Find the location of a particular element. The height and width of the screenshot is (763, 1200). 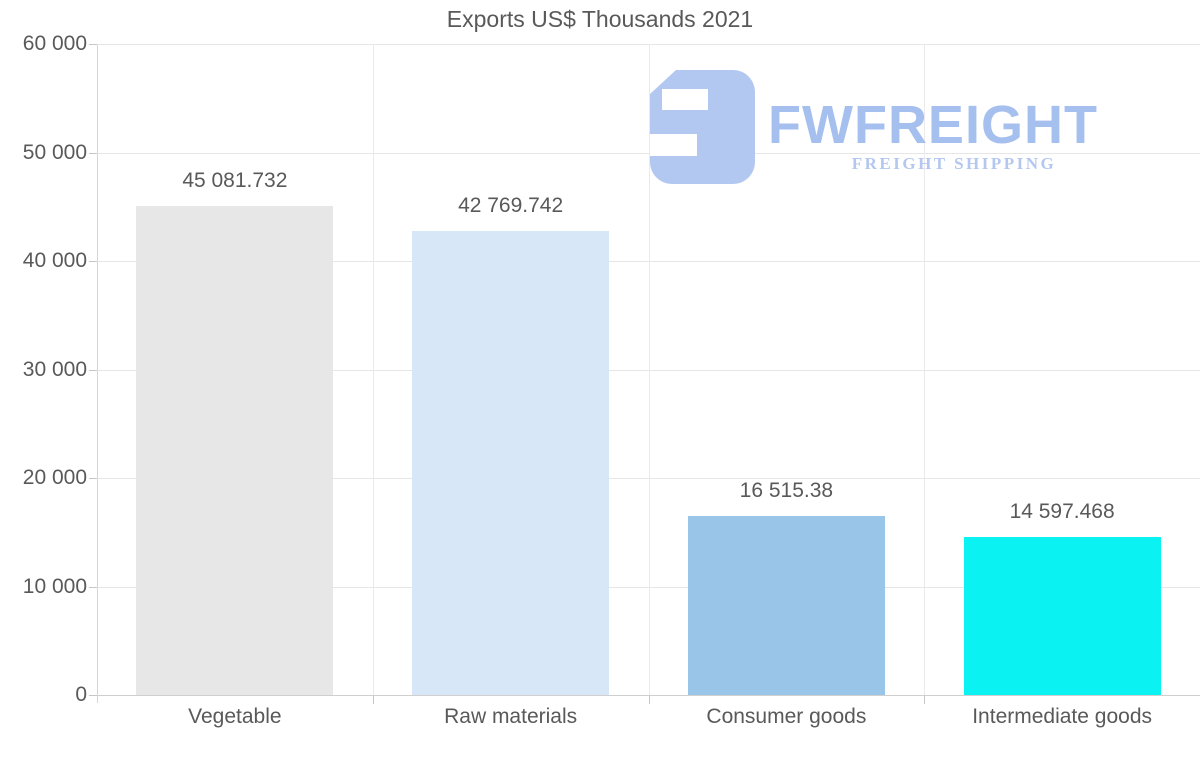

watermark-name: FWFREIGHT is located at coordinates (933, 125).